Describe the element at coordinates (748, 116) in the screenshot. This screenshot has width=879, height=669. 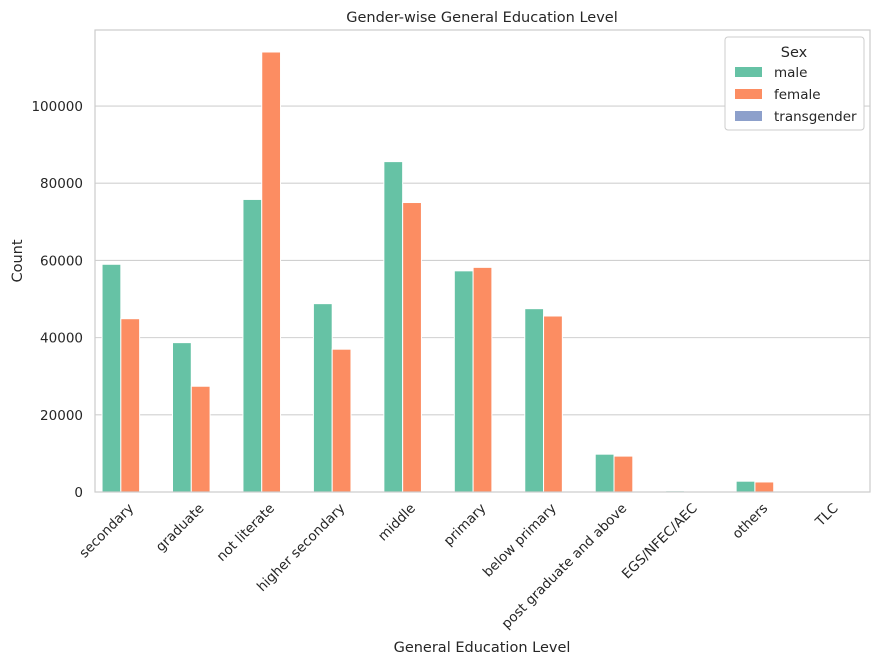
I see `legend-swatch-transgender` at that location.